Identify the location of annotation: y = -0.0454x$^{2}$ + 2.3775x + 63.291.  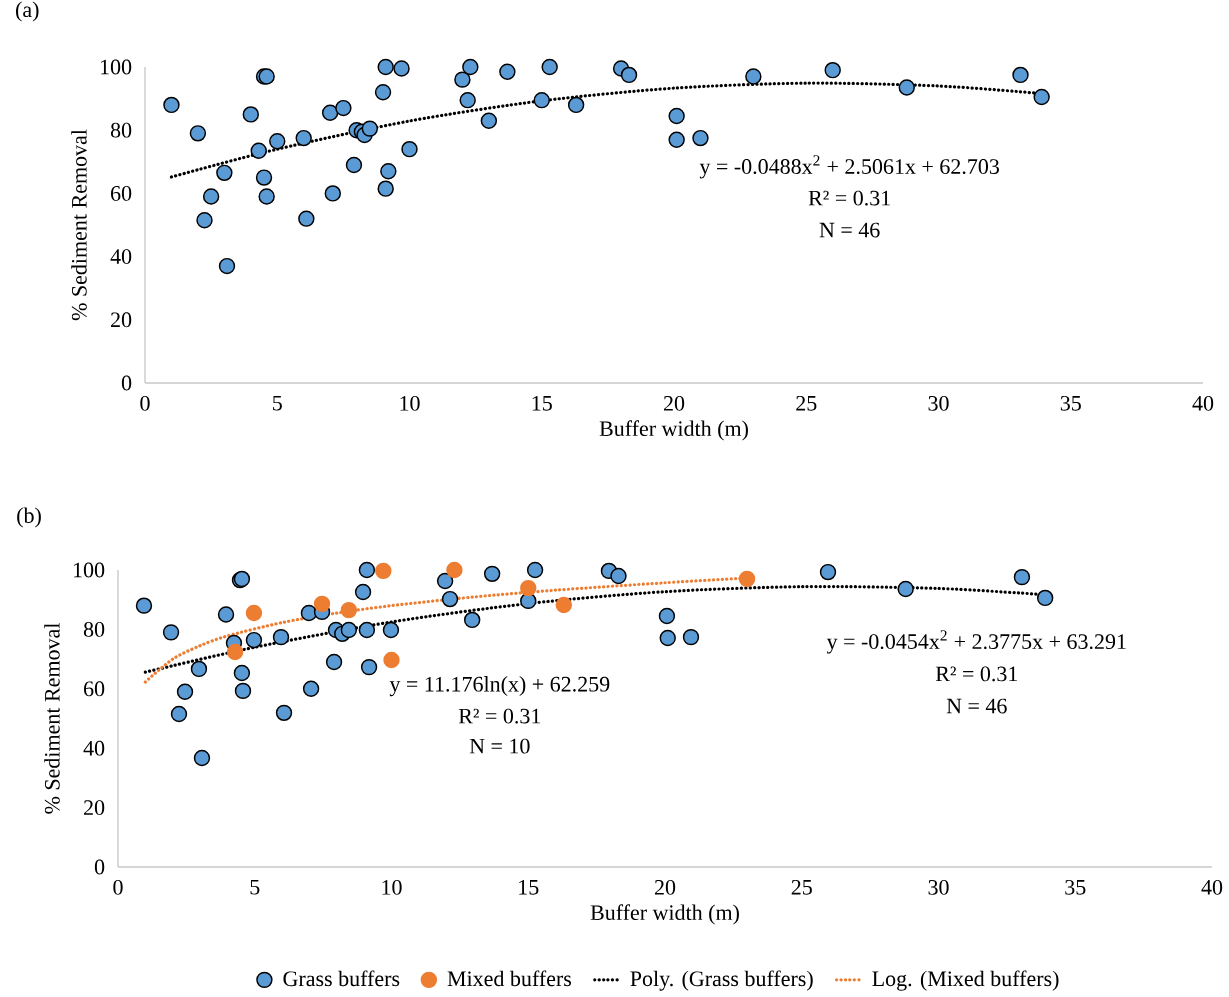
(976, 642).